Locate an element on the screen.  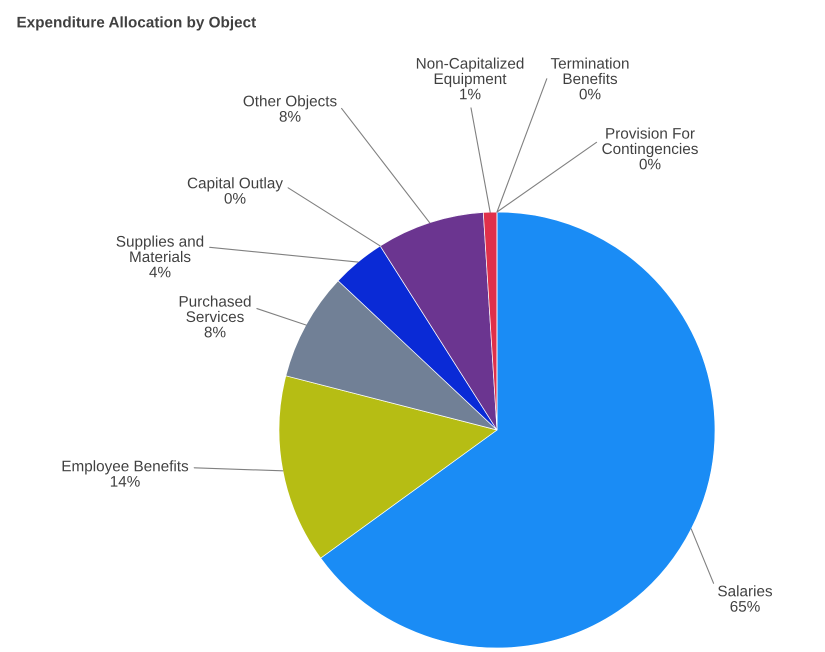
chart-title: Expenditure Allocation by Object is located at coordinates (137, 23).